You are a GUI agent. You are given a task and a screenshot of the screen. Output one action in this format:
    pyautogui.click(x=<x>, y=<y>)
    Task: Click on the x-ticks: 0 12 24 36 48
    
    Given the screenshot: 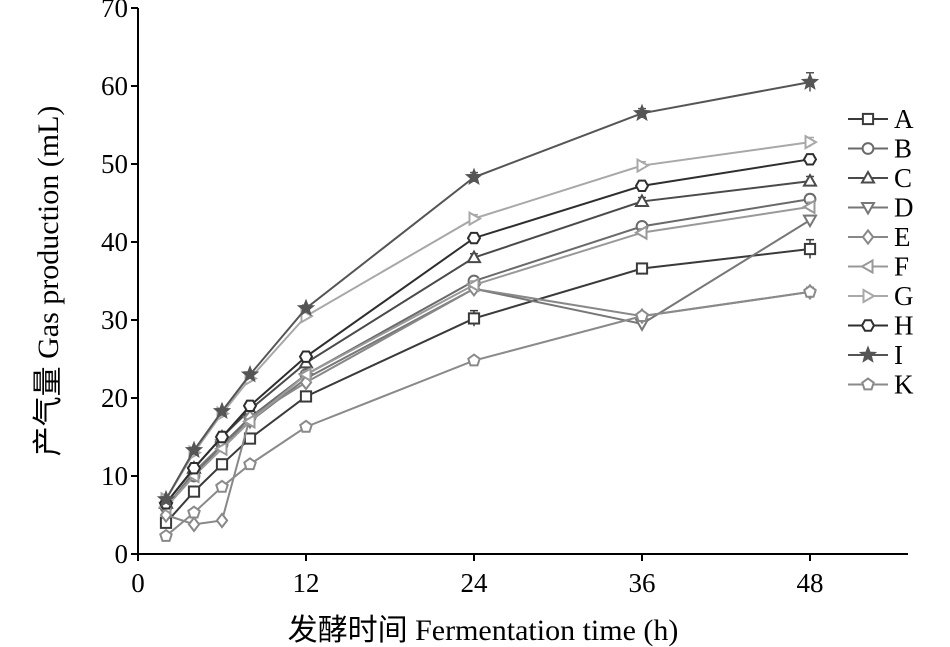 What is the action you would take?
    pyautogui.click(x=477, y=576)
    